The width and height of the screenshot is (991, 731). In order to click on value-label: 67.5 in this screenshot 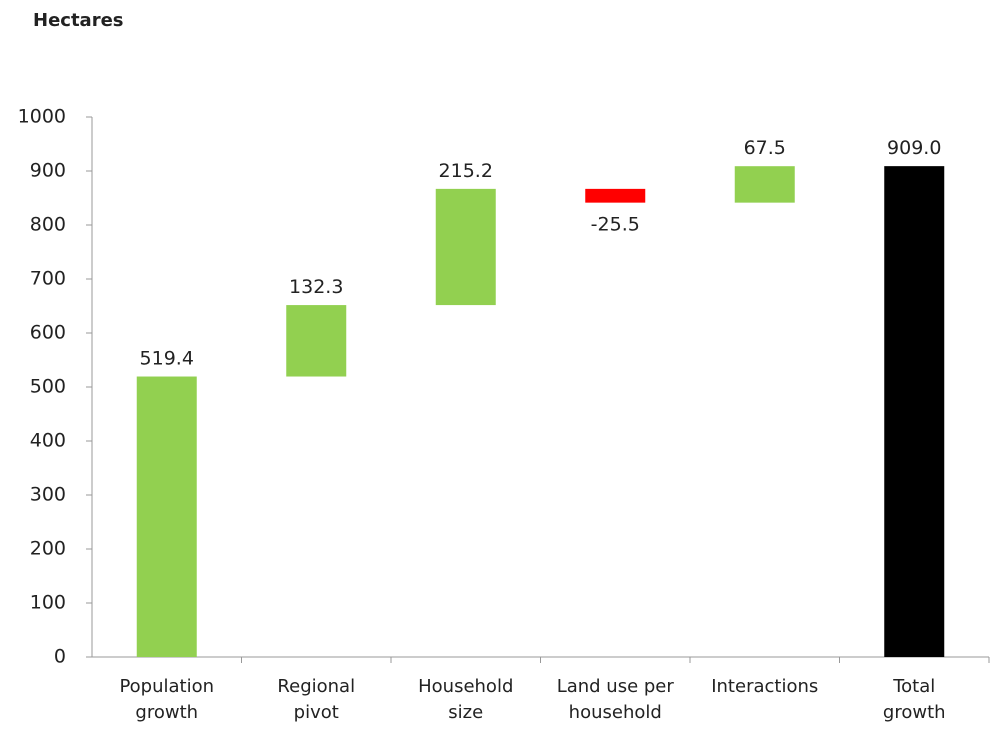, I will do `click(765, 148)`.